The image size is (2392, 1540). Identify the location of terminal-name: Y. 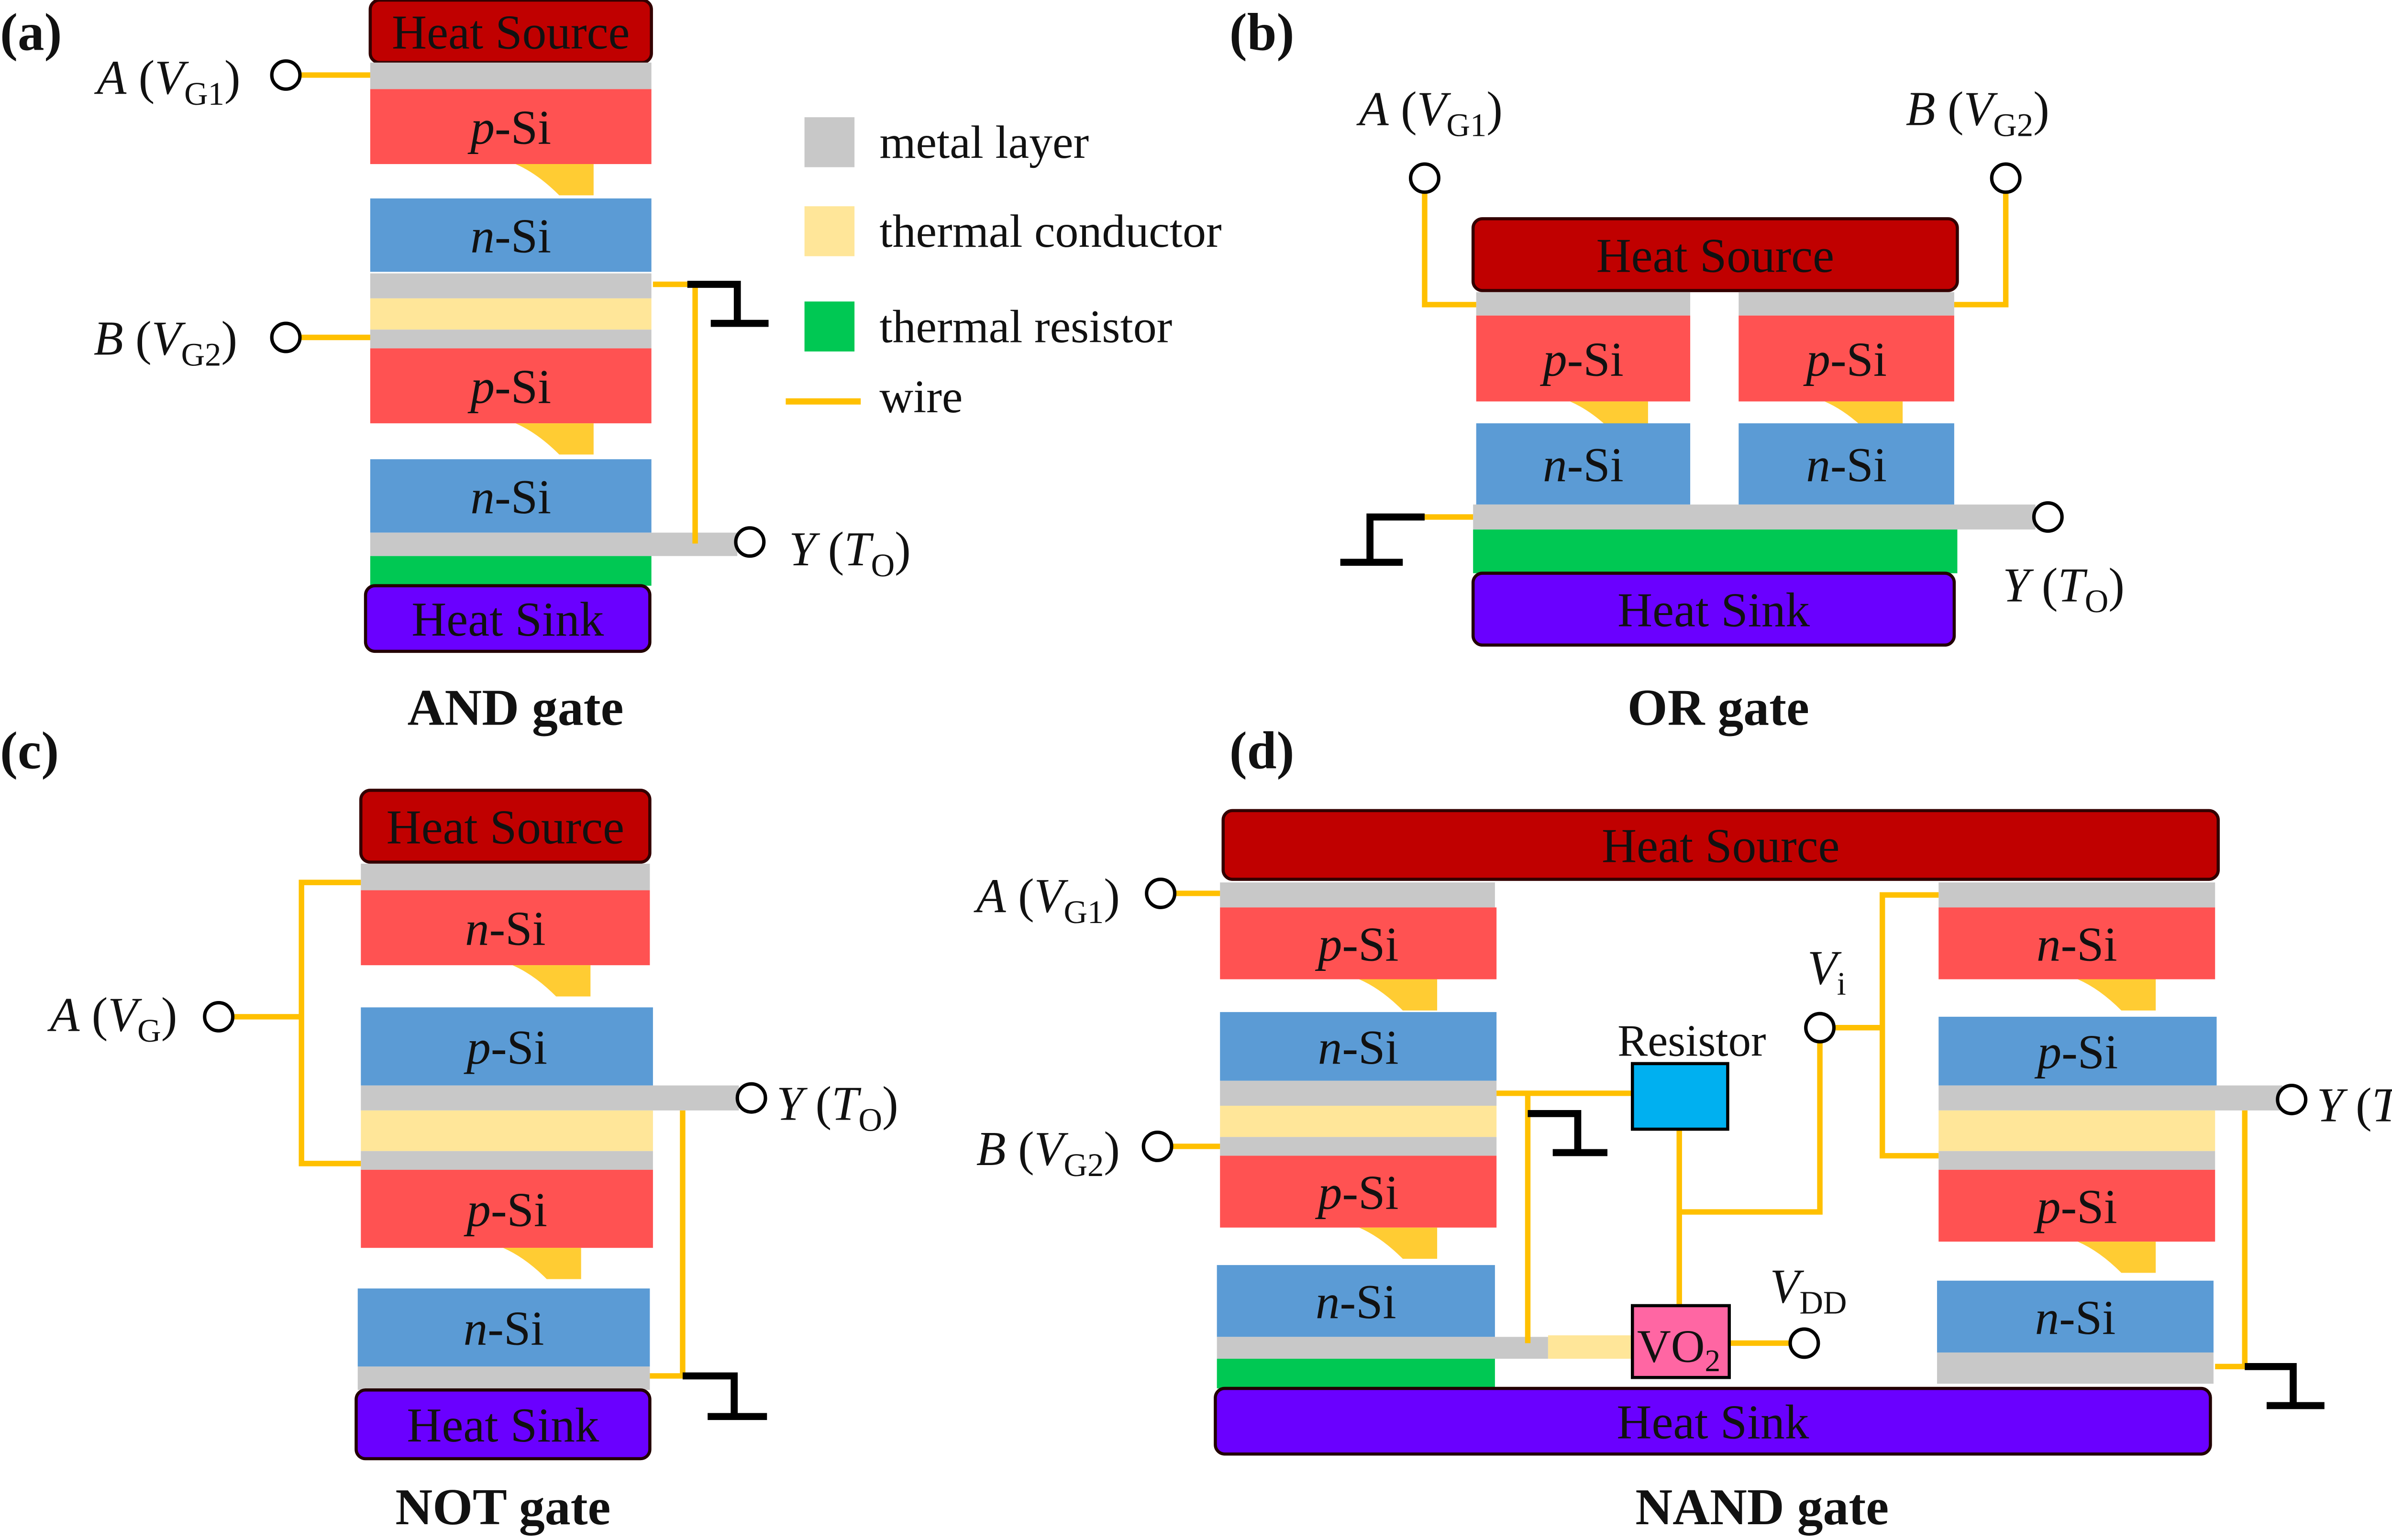
(2332, 1105).